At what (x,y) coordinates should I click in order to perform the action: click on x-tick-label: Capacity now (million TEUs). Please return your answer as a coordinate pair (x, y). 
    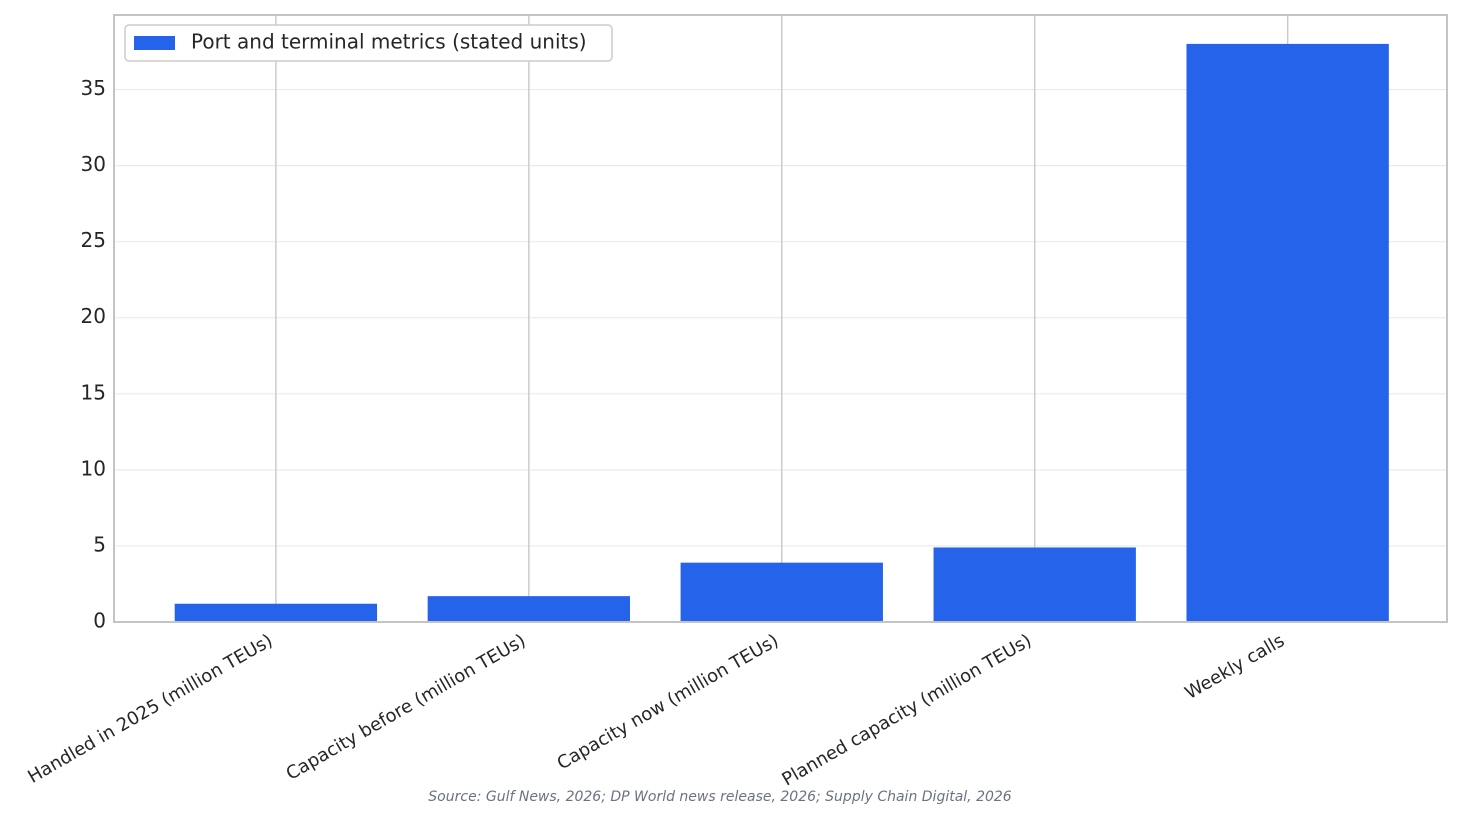
    Looking at the image, I should click on (668, 702).